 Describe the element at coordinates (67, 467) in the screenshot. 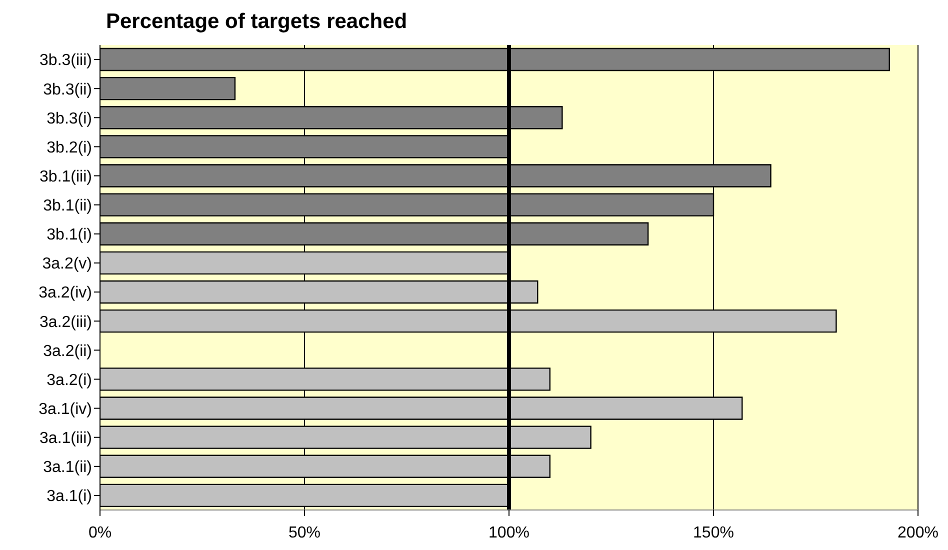

I see `y-tick-label: 3a.1(ii)` at that location.